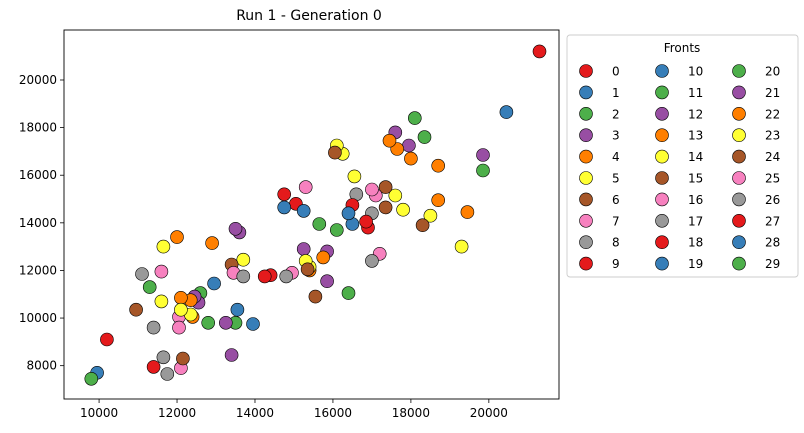  I want to click on x-tick-label-20000: 20000, so click(489, 413).